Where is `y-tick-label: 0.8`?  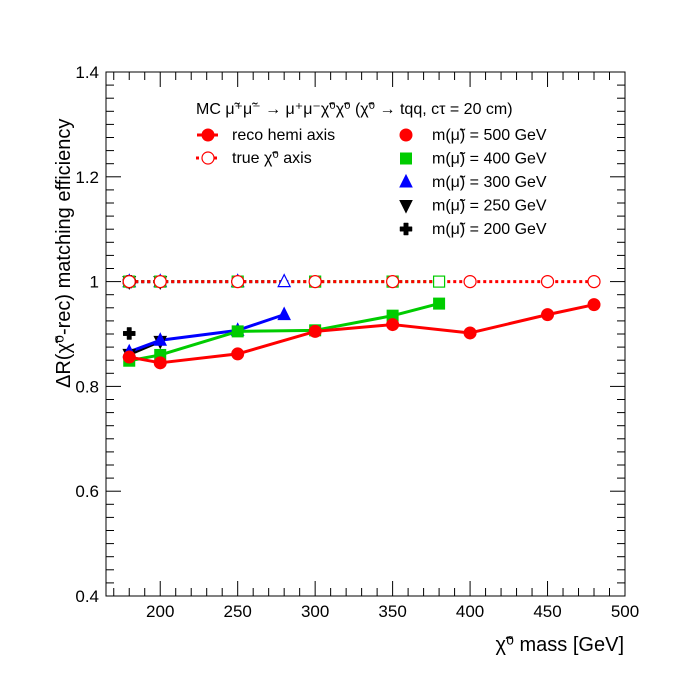
y-tick-label: 0.8 is located at coordinates (87, 386).